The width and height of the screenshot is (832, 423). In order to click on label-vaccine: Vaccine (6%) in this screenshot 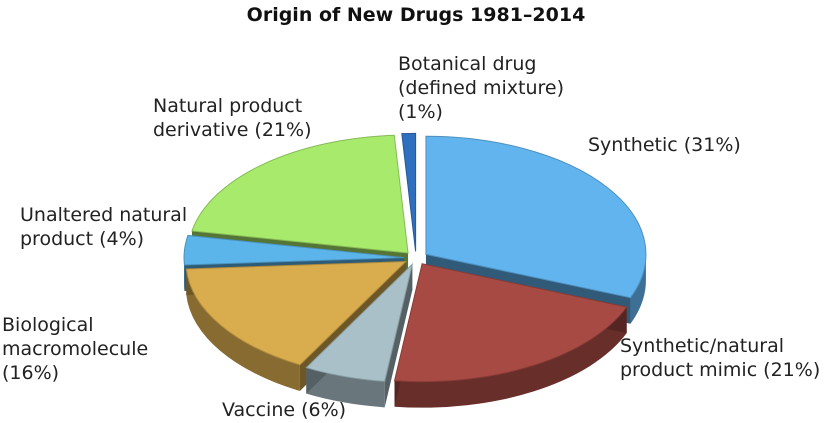, I will do `click(284, 410)`.